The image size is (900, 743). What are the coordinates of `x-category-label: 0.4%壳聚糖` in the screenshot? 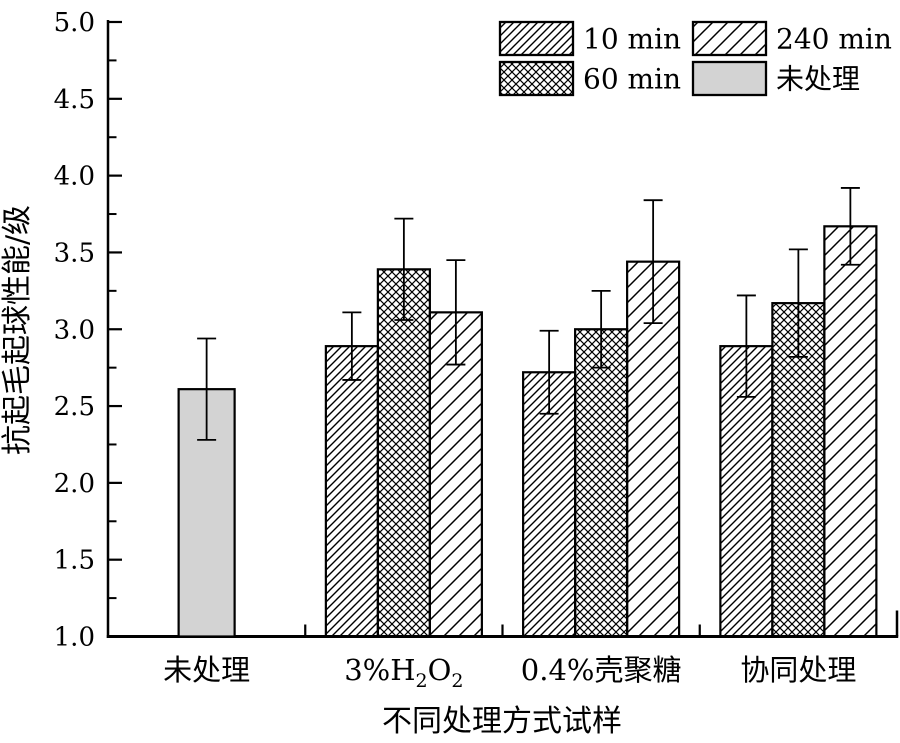 It's located at (601, 670).